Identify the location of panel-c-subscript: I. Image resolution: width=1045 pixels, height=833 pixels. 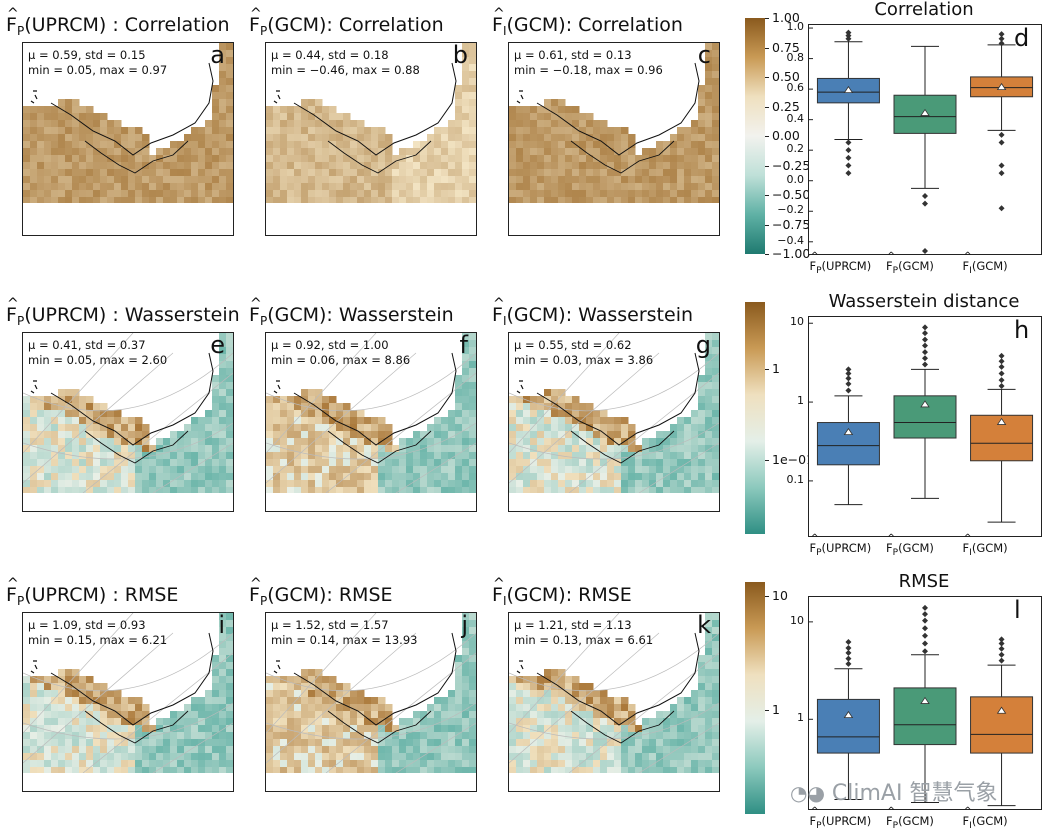
(504, 31).